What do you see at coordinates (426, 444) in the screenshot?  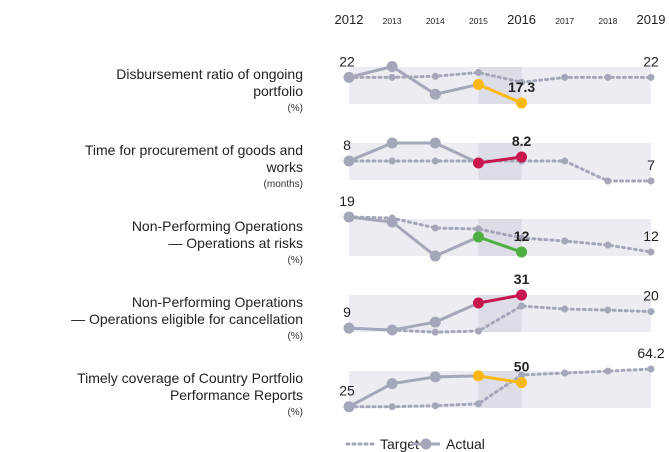 I see `legend-actual-dot` at bounding box center [426, 444].